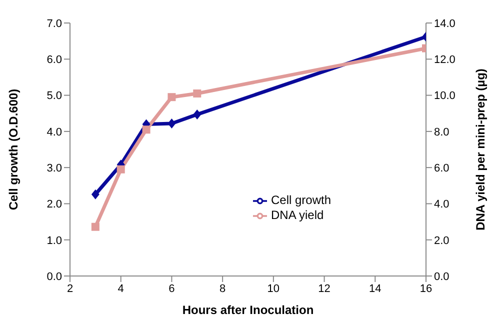 The image size is (500, 334). What do you see at coordinates (445, 24) in the screenshot?
I see `y2-tick-label: 14.0` at bounding box center [445, 24].